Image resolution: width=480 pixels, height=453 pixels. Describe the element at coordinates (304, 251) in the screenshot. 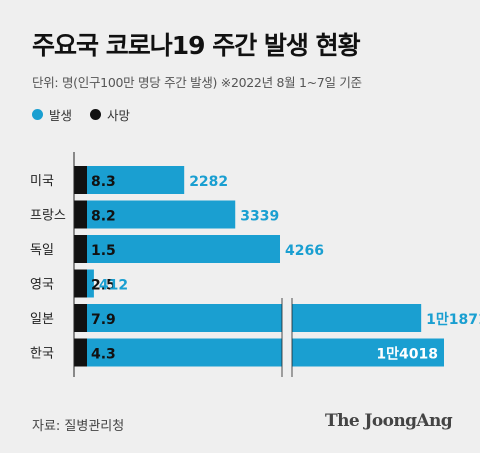

I see `incidence-value-label: 4266` at that location.